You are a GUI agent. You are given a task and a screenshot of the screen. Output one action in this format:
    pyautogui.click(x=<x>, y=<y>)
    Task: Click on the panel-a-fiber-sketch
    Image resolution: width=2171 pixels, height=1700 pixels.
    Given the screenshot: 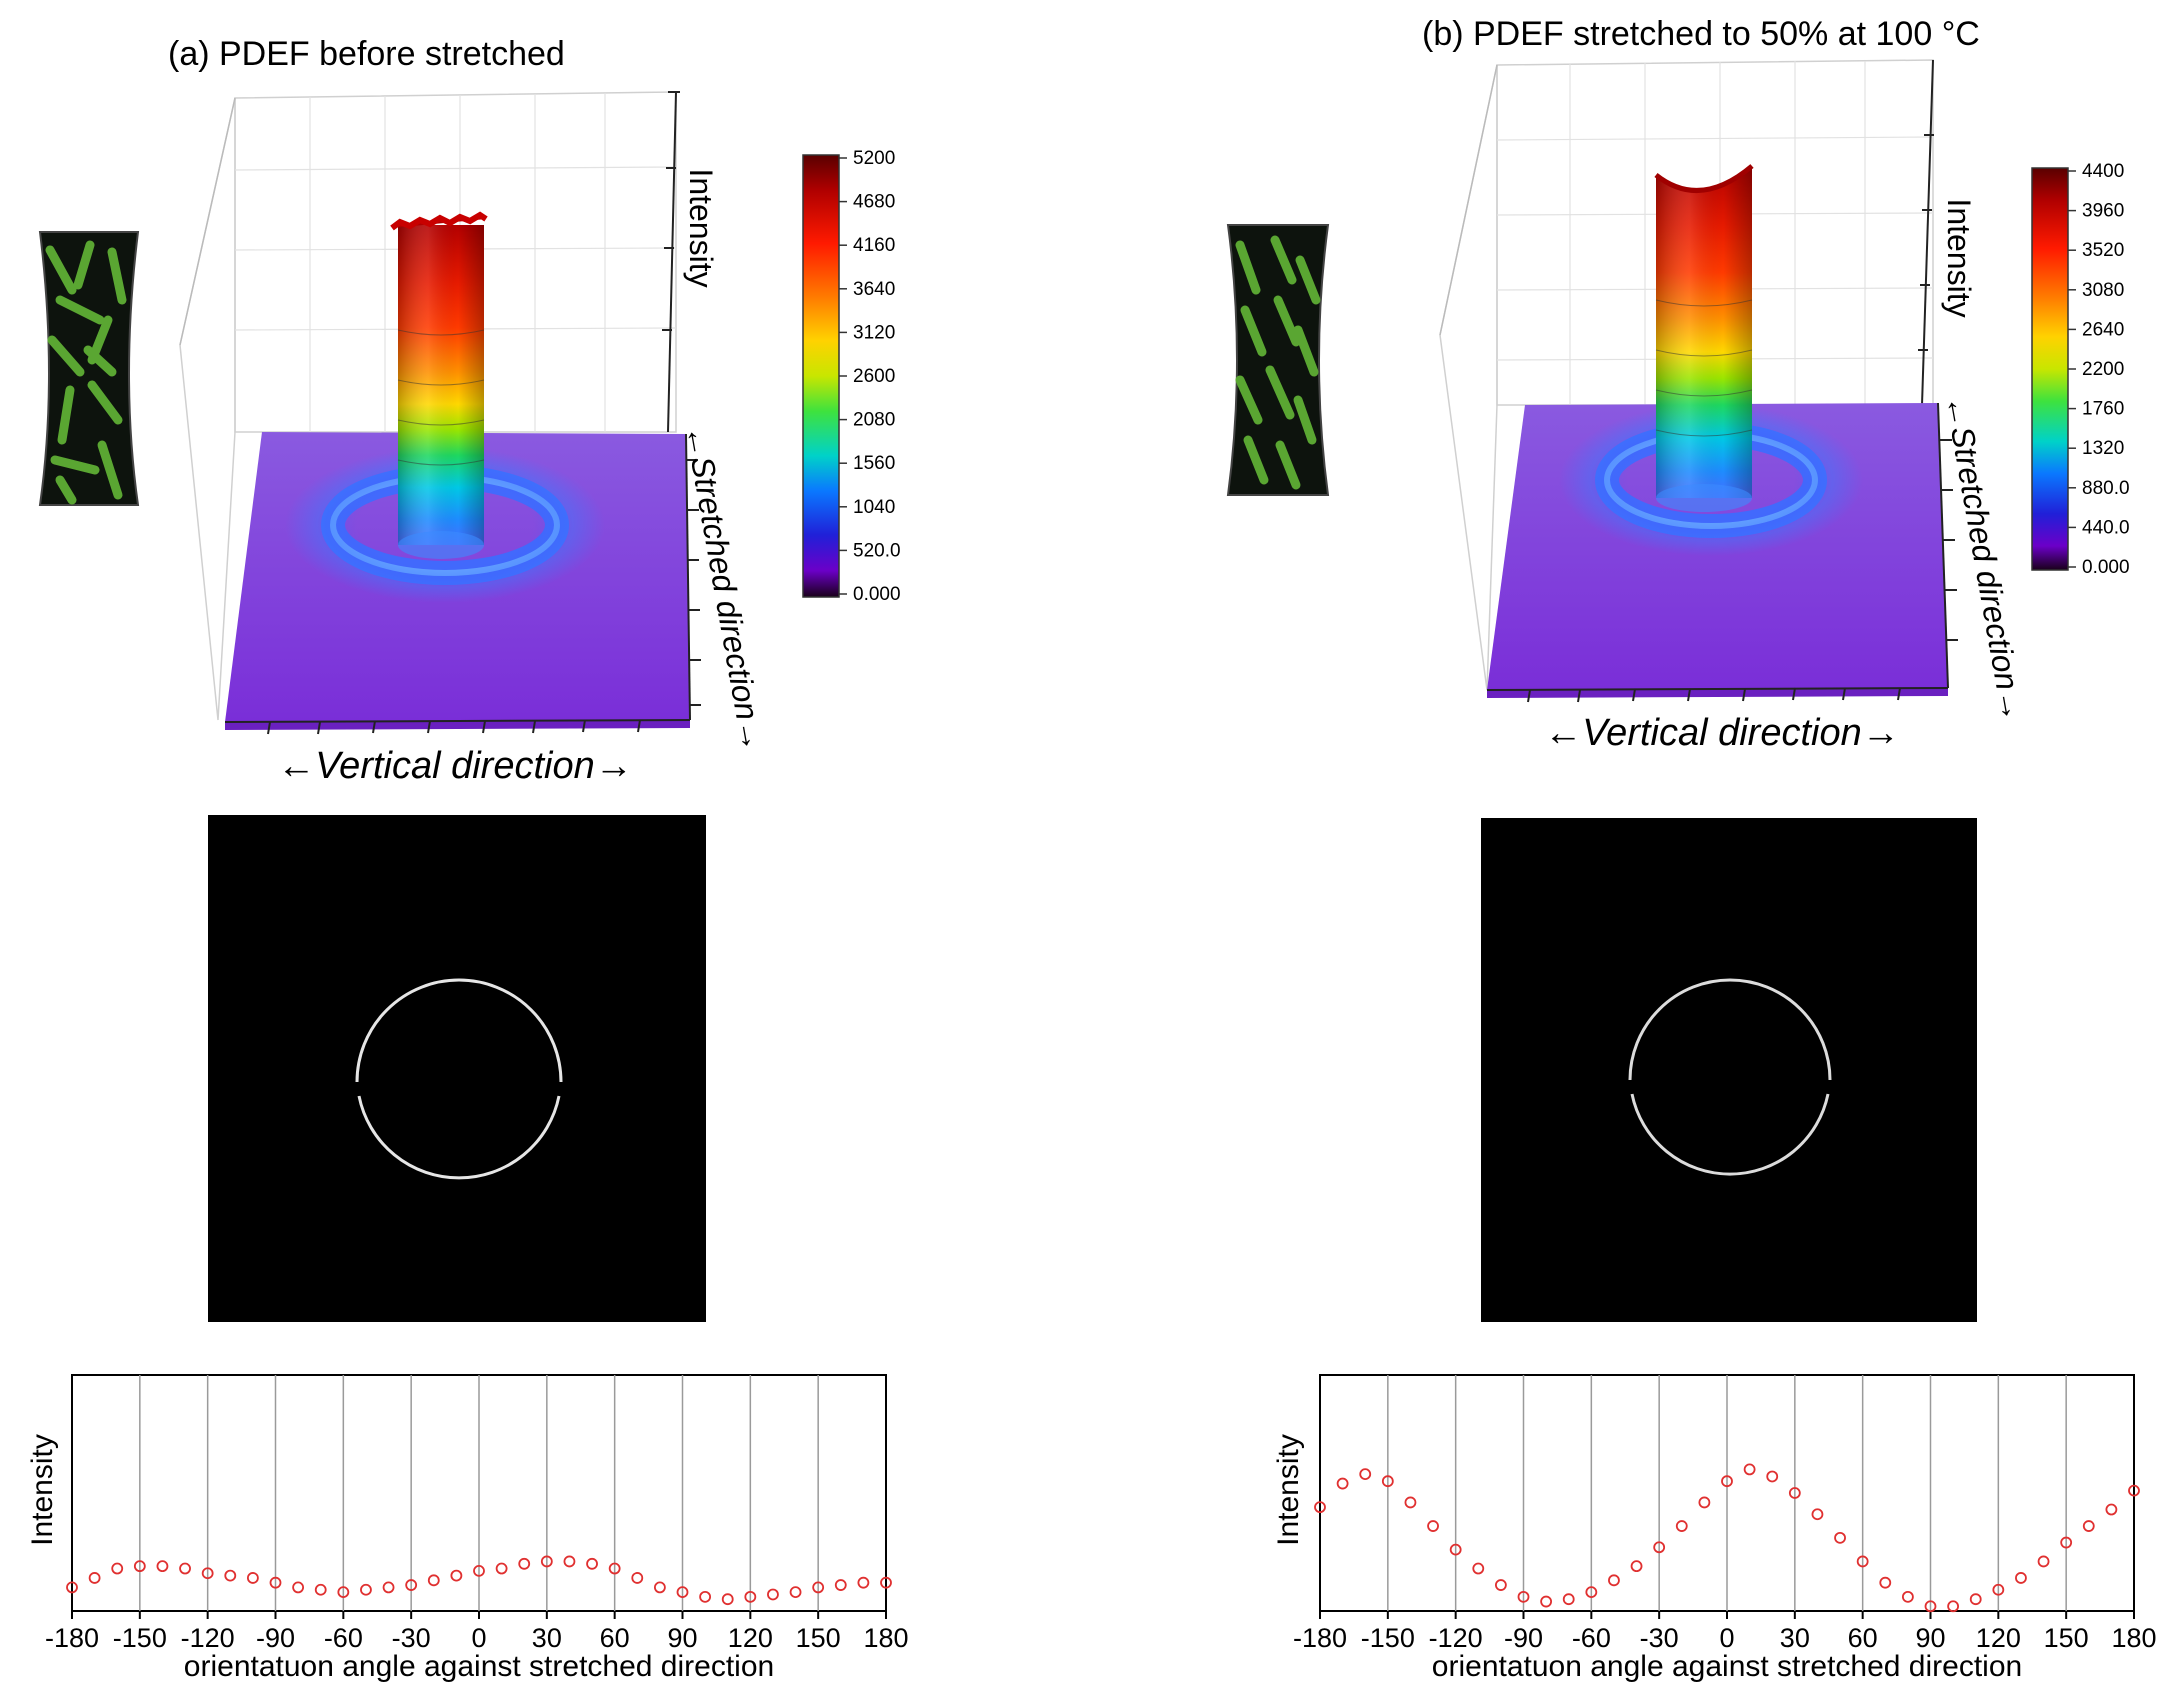 What is the action you would take?
    pyautogui.click(x=89, y=368)
    